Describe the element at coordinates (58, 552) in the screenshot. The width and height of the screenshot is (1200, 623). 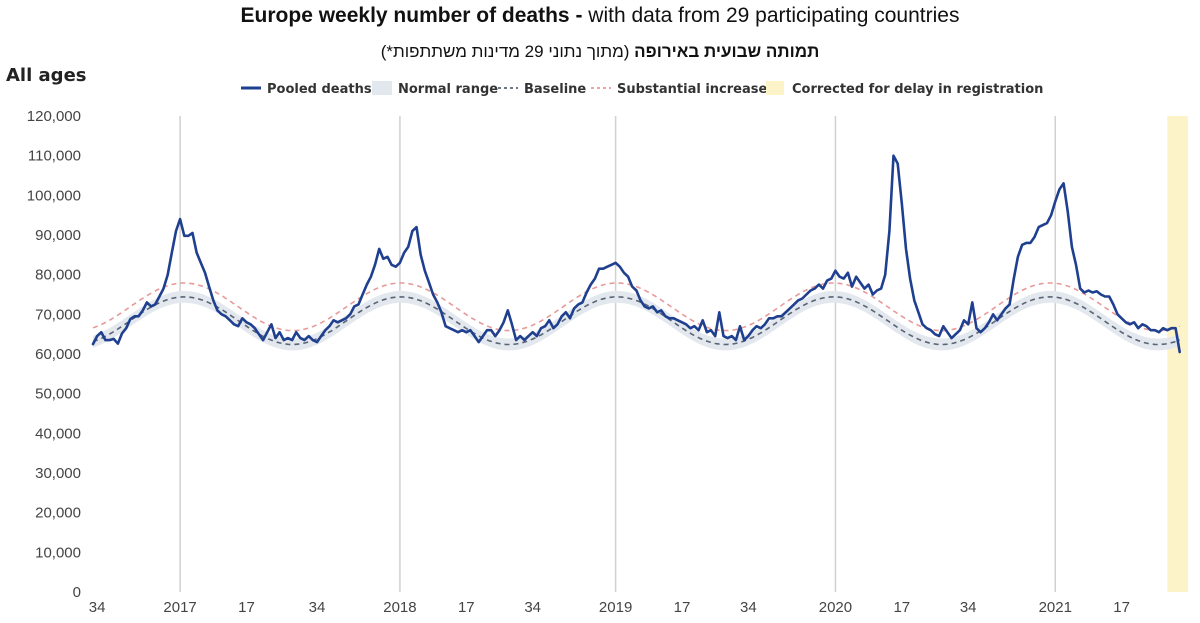
I see `y-tick-label: 10,000` at that location.